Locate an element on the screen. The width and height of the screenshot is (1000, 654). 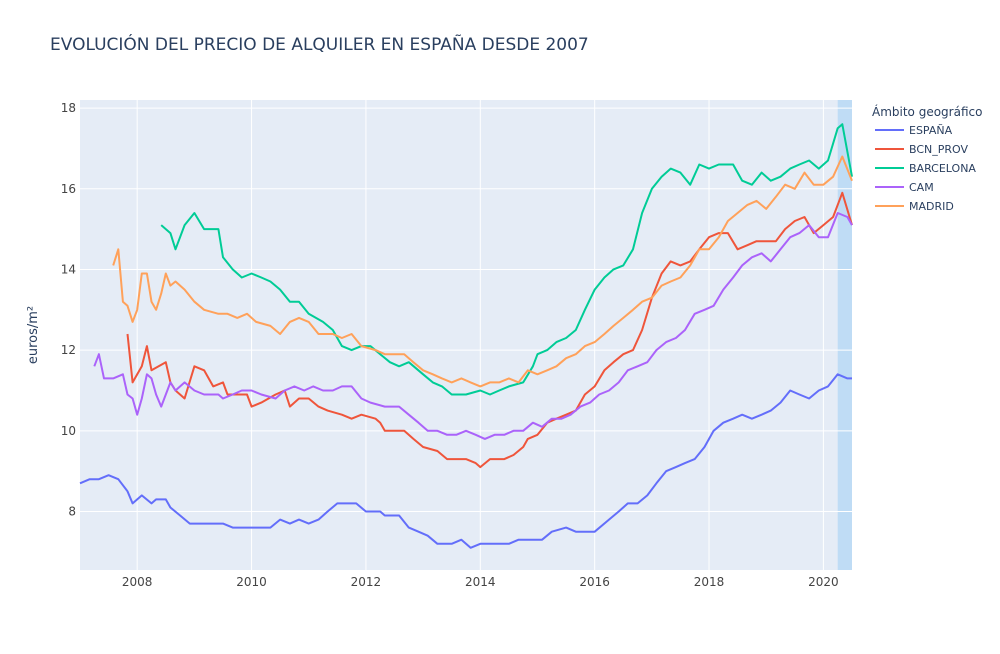
legend-item-label: ESPAÑA is located at coordinates (931, 130).